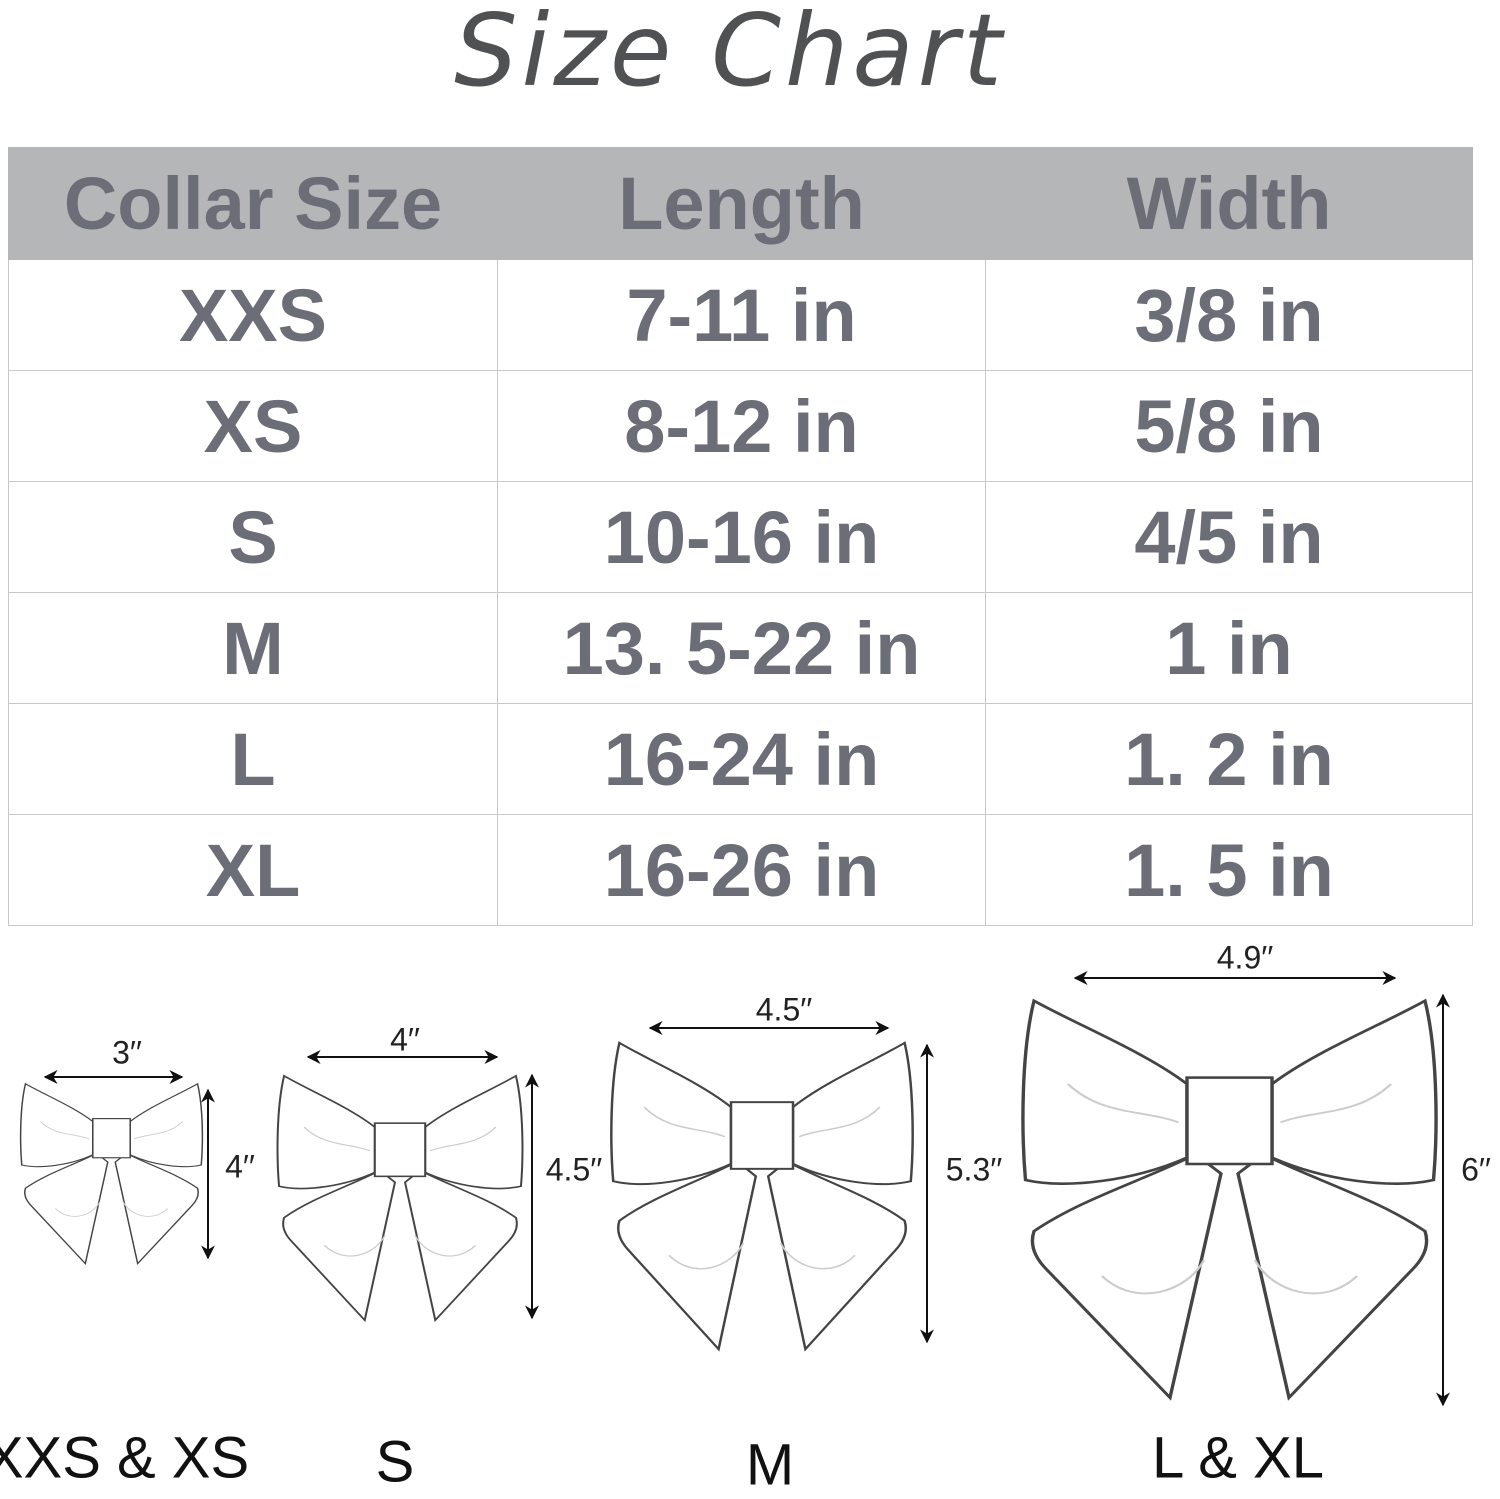 The image size is (1500, 1499). What do you see at coordinates (253, 203) in the screenshot?
I see `header-collar-size: Collar Size` at bounding box center [253, 203].